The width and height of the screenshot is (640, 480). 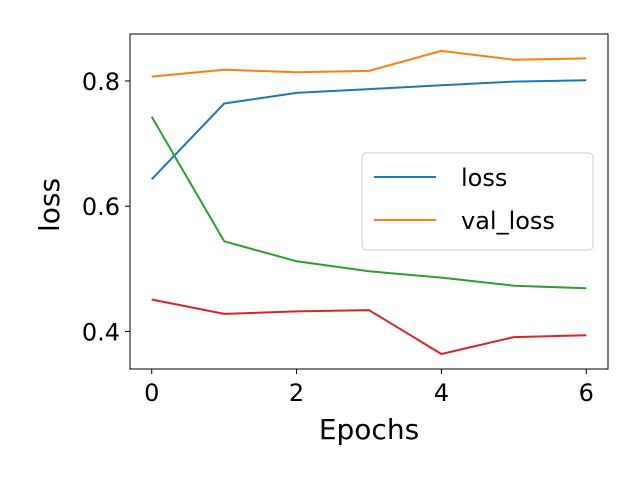 What do you see at coordinates (49, 205) in the screenshot?
I see `y-axis-label: loss` at bounding box center [49, 205].